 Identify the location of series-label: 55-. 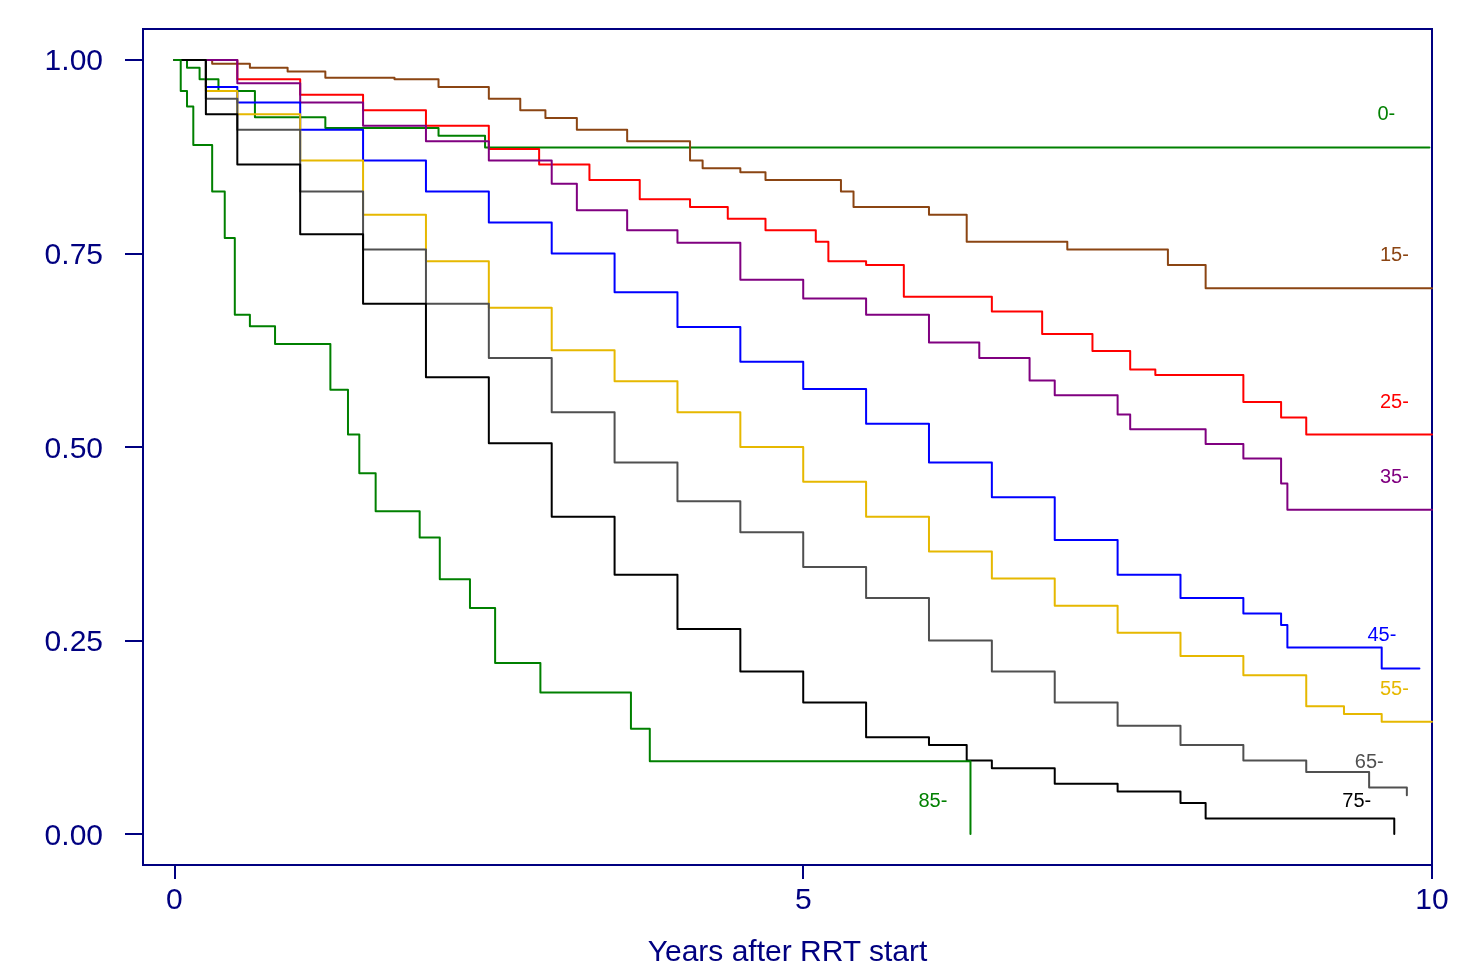
(1394, 687).